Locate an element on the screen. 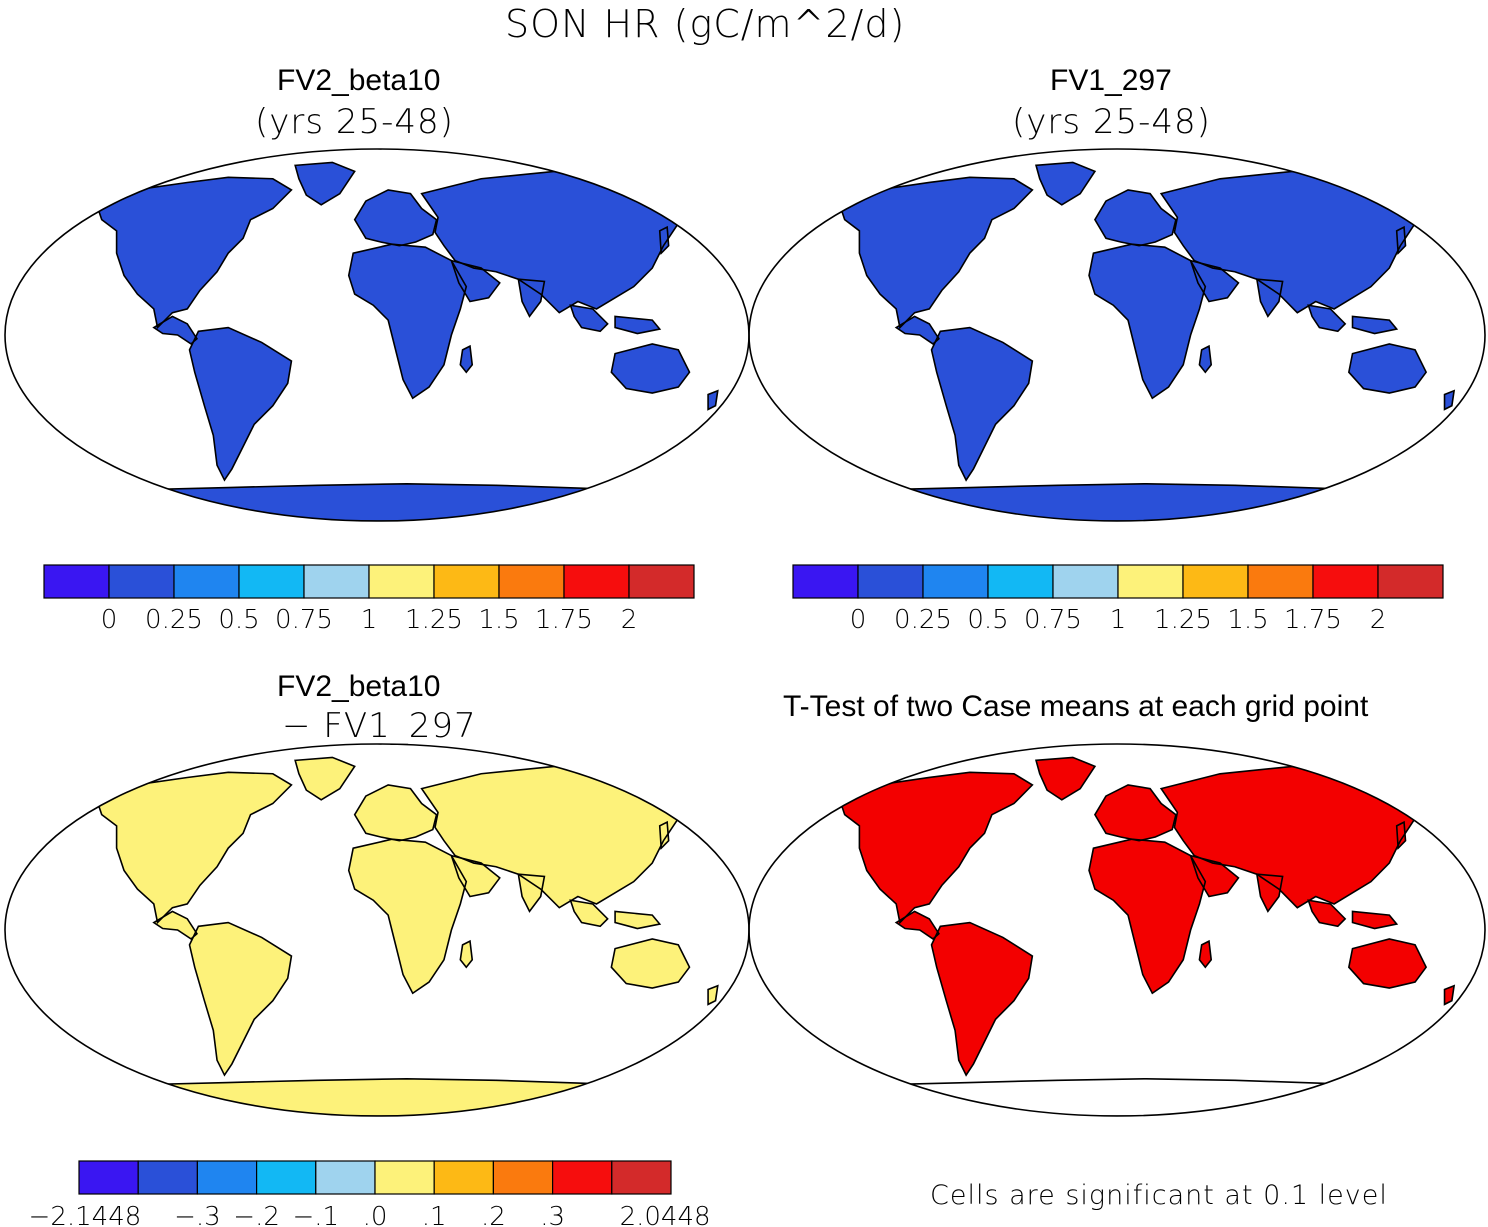 The height and width of the screenshot is (1227, 1488). colorbar-top-left: 0 0.25 0.5 0.75 1 1.25 1.5 1.75 2 is located at coordinates (369, 599).